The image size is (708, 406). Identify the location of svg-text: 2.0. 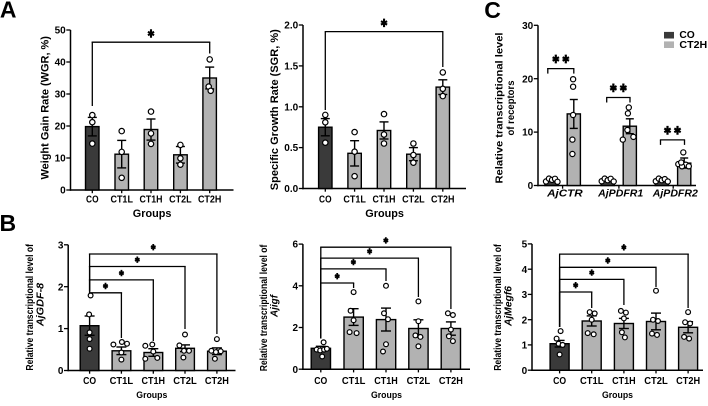
(291, 26).